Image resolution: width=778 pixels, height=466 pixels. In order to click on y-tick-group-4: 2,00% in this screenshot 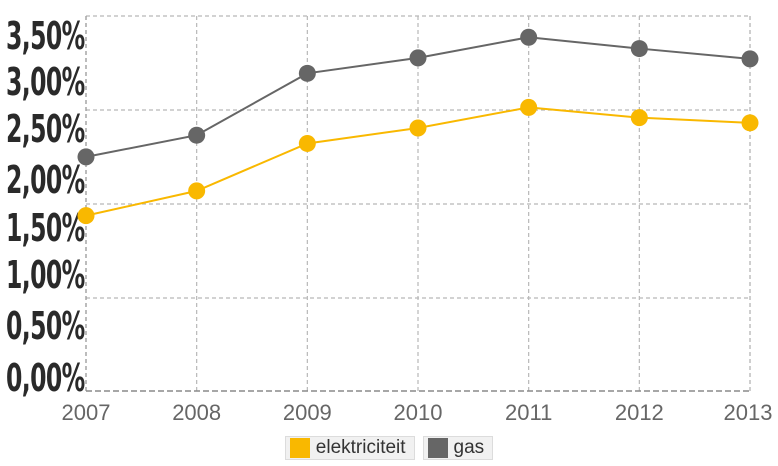, I will do `click(45, 180)`.